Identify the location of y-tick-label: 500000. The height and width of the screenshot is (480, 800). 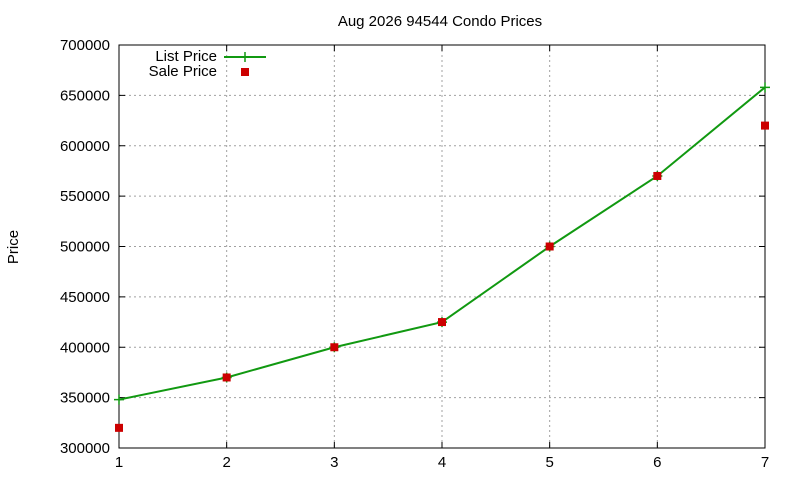
(85, 247).